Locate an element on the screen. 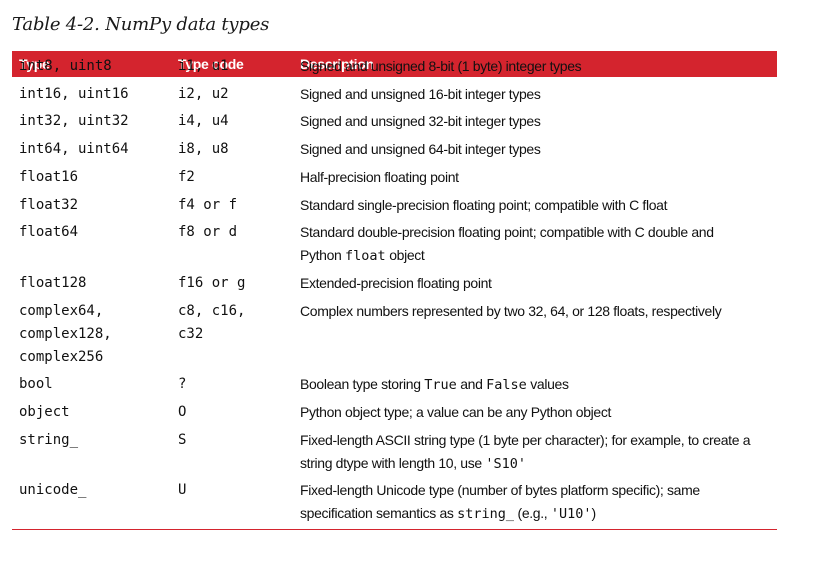 Image resolution: width=817 pixels, height=568 pixels. cell-type-code: f16 or g is located at coordinates (211, 283).